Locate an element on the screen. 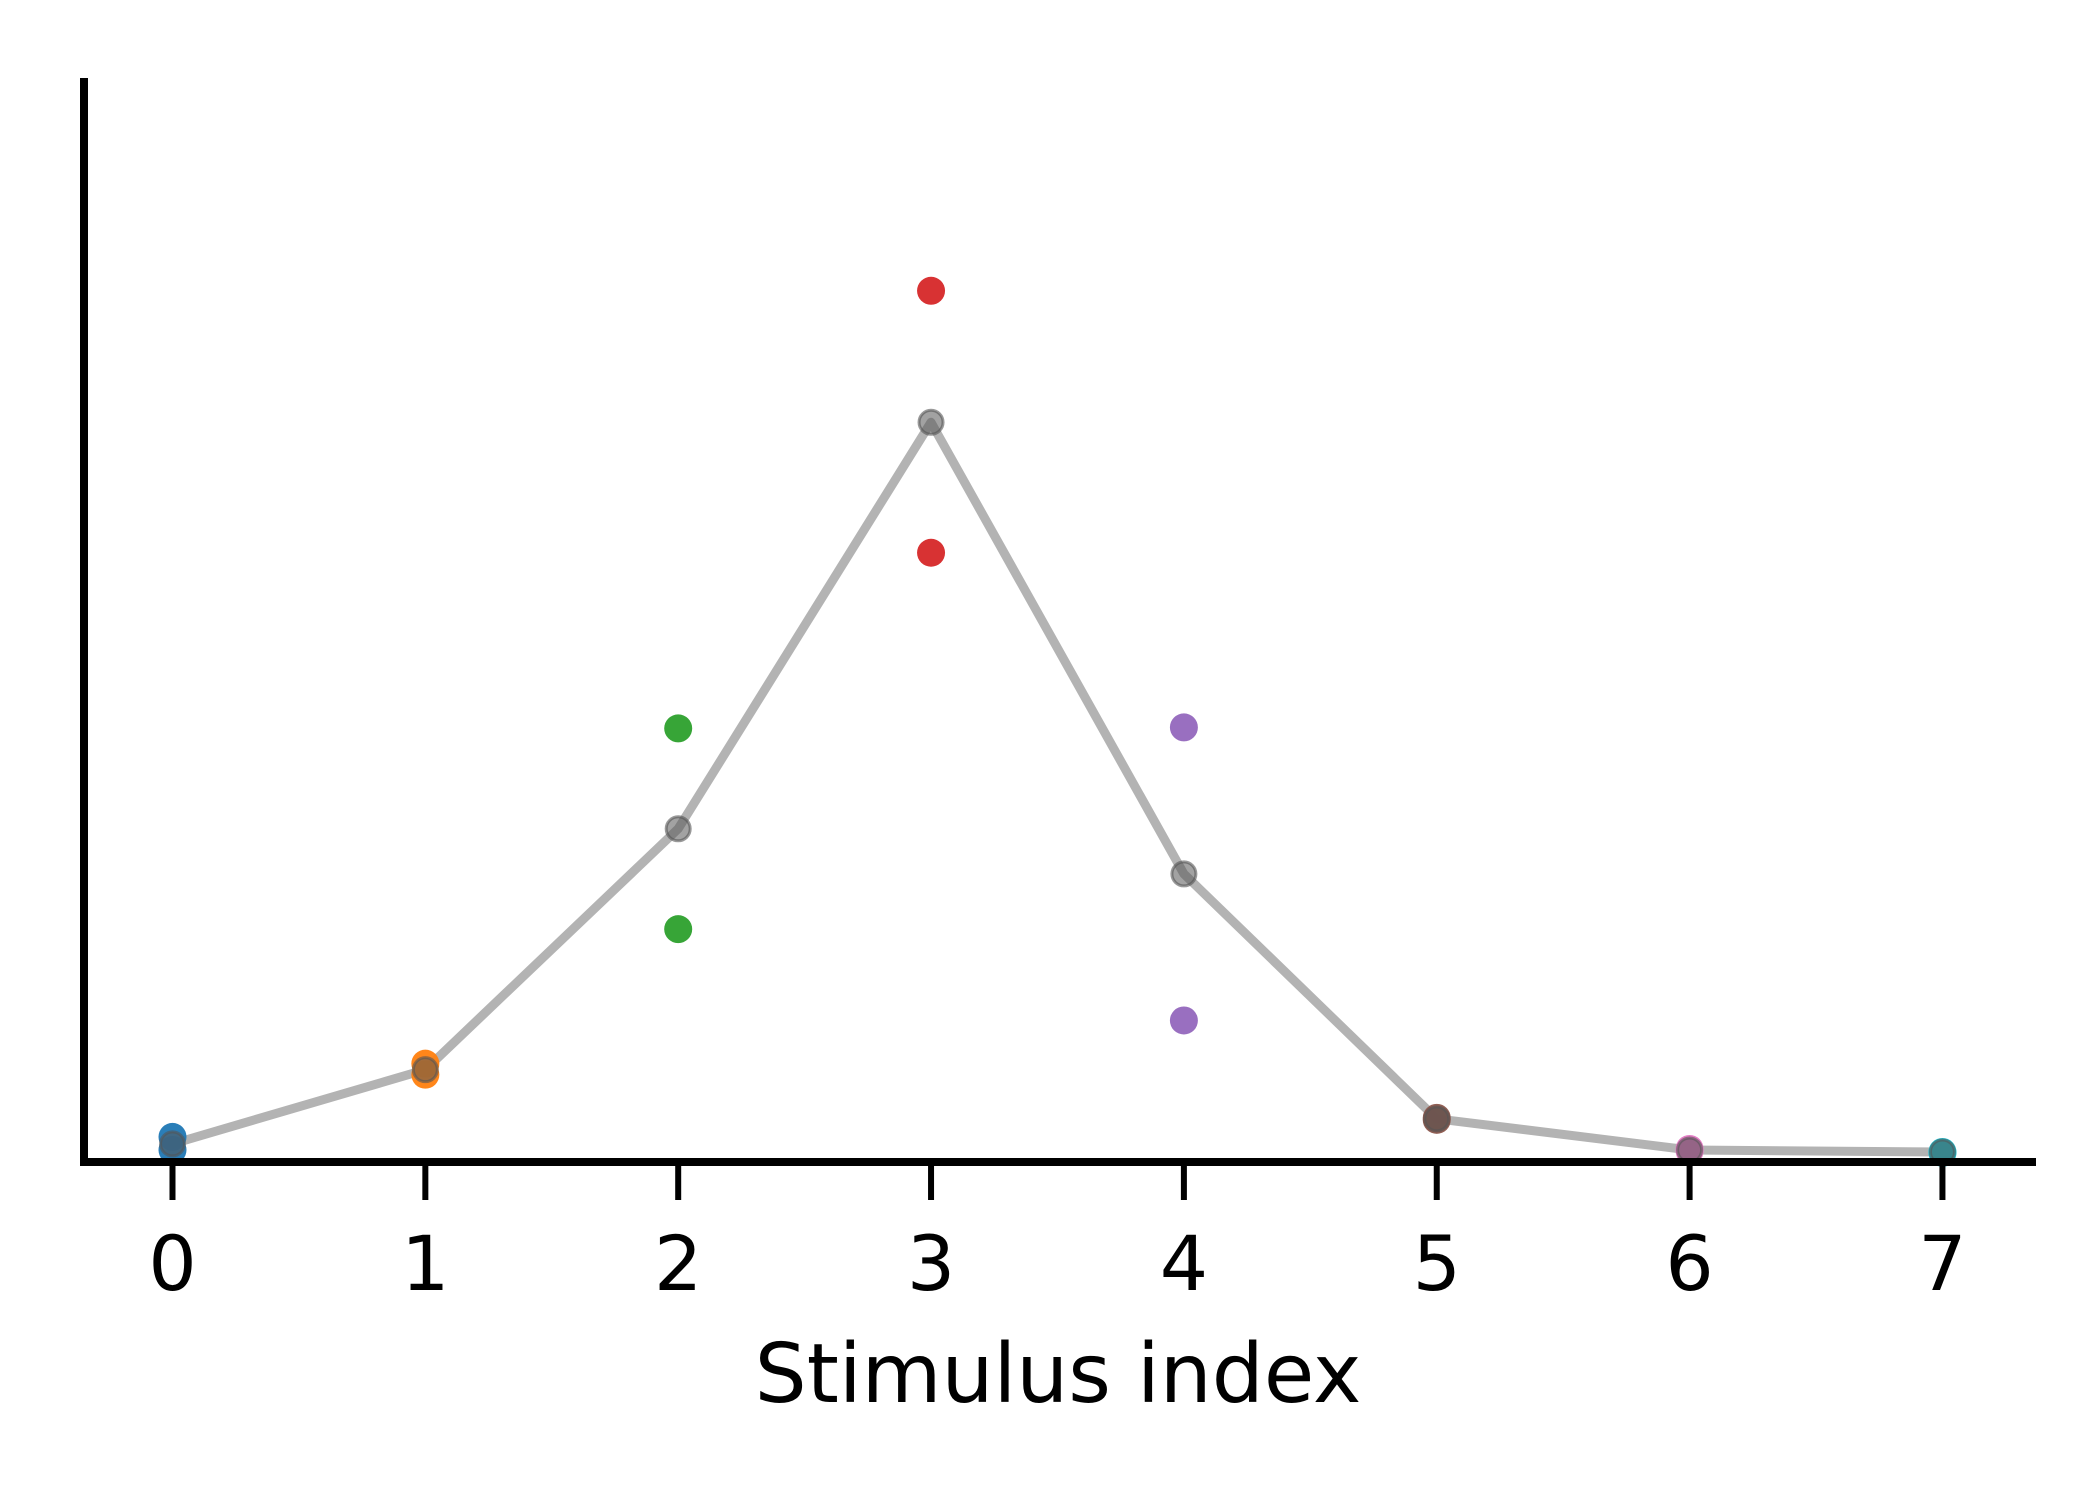  x-tick-label-7: 7 is located at coordinates (1942, 1263).